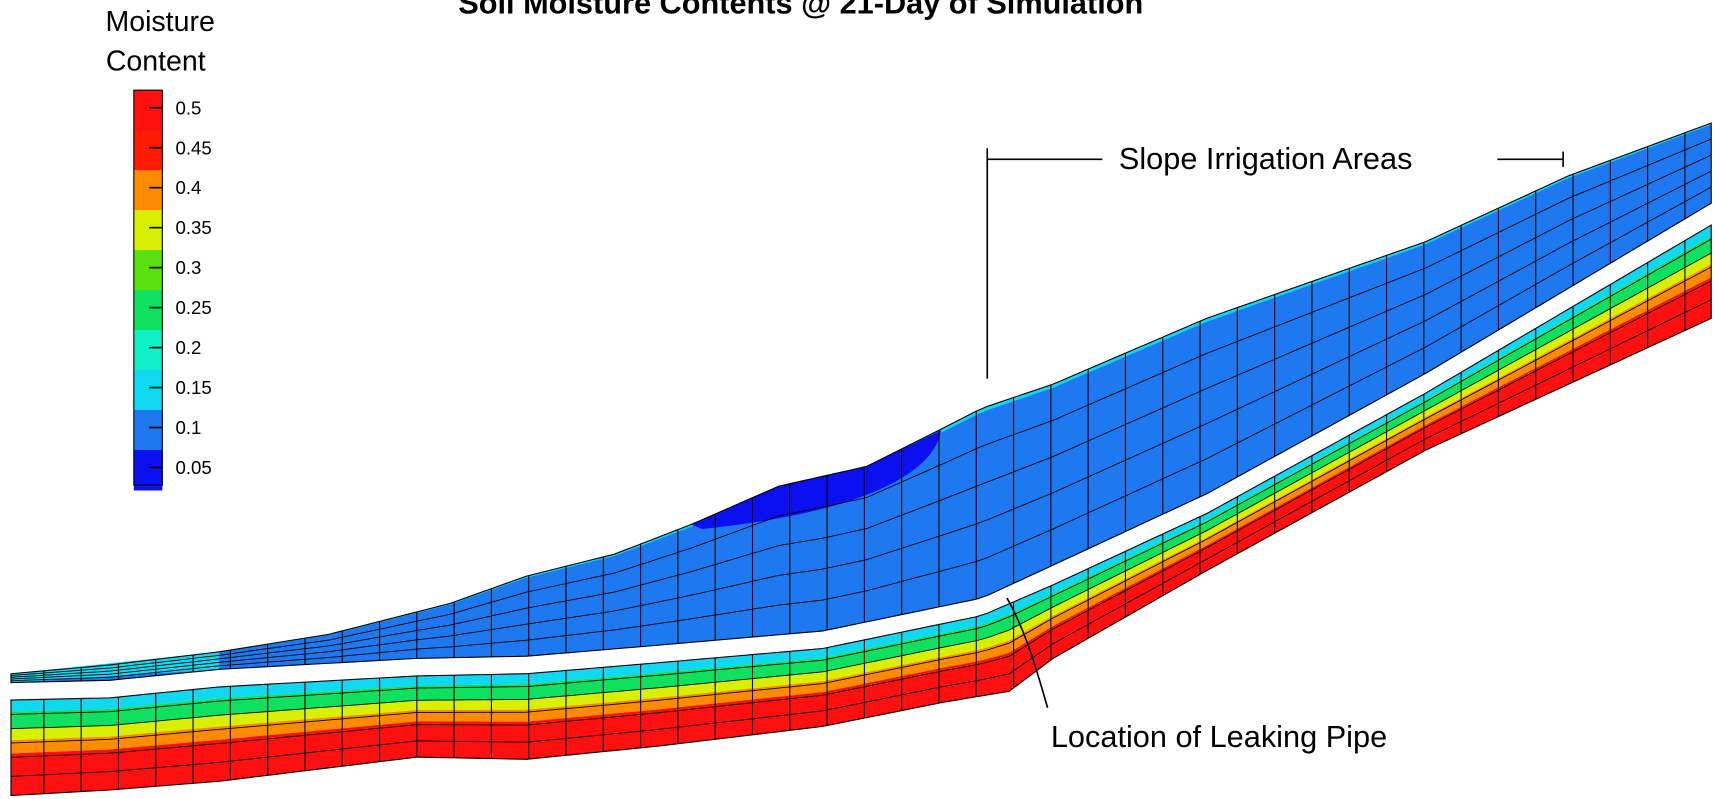  What do you see at coordinates (189, 107) in the screenshot?
I see `tick-label: 0.5` at bounding box center [189, 107].